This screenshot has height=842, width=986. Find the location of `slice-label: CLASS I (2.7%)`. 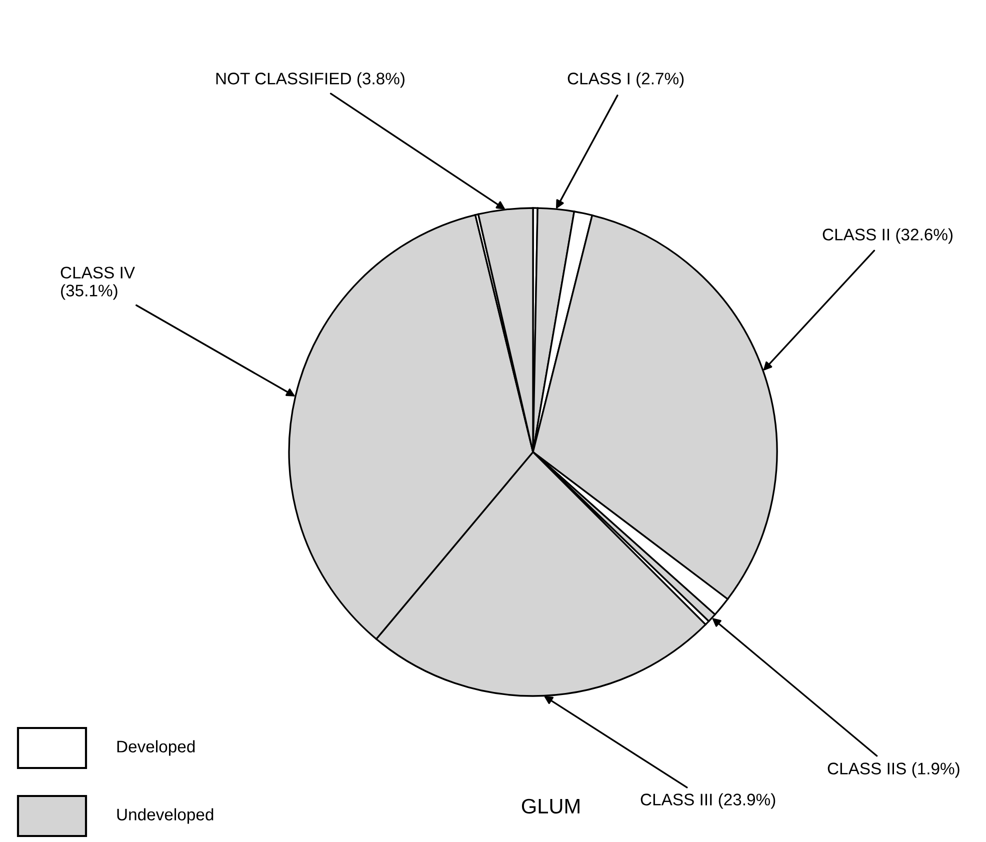

slice-label: CLASS I (2.7%) is located at coordinates (626, 80).